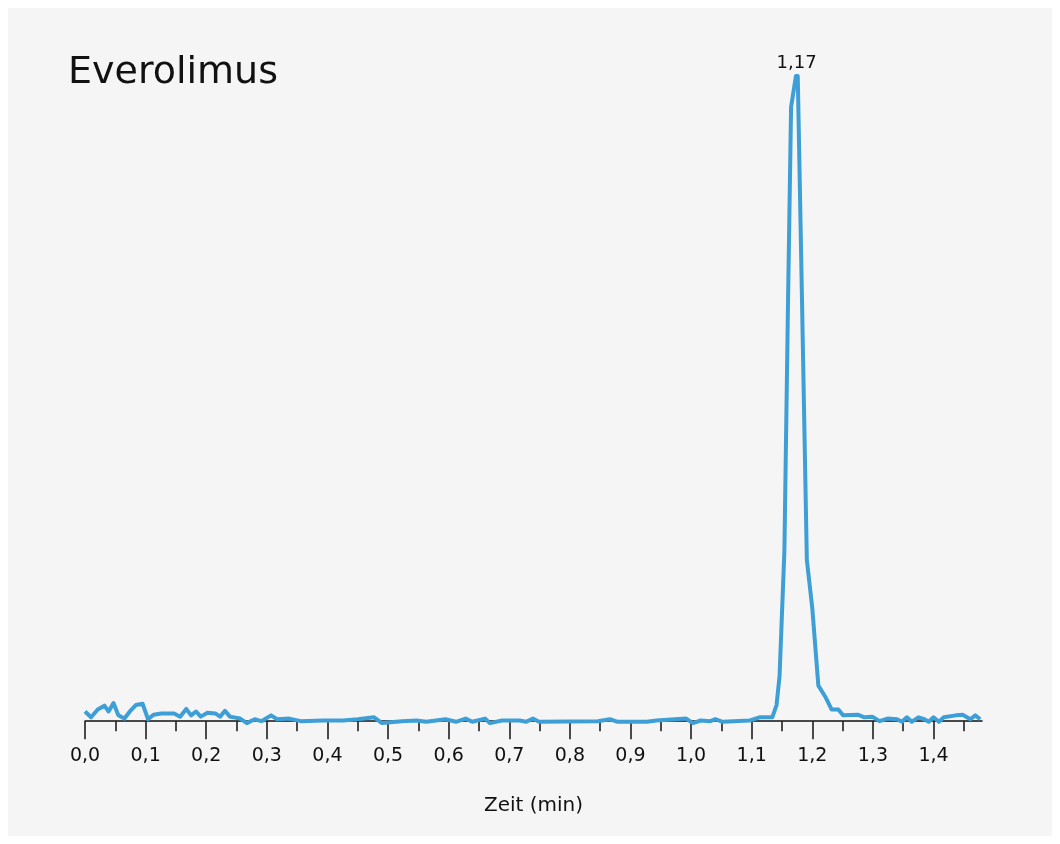 The image size is (1060, 844). I want to click on x-tick-label: 0,9, so click(630, 753).